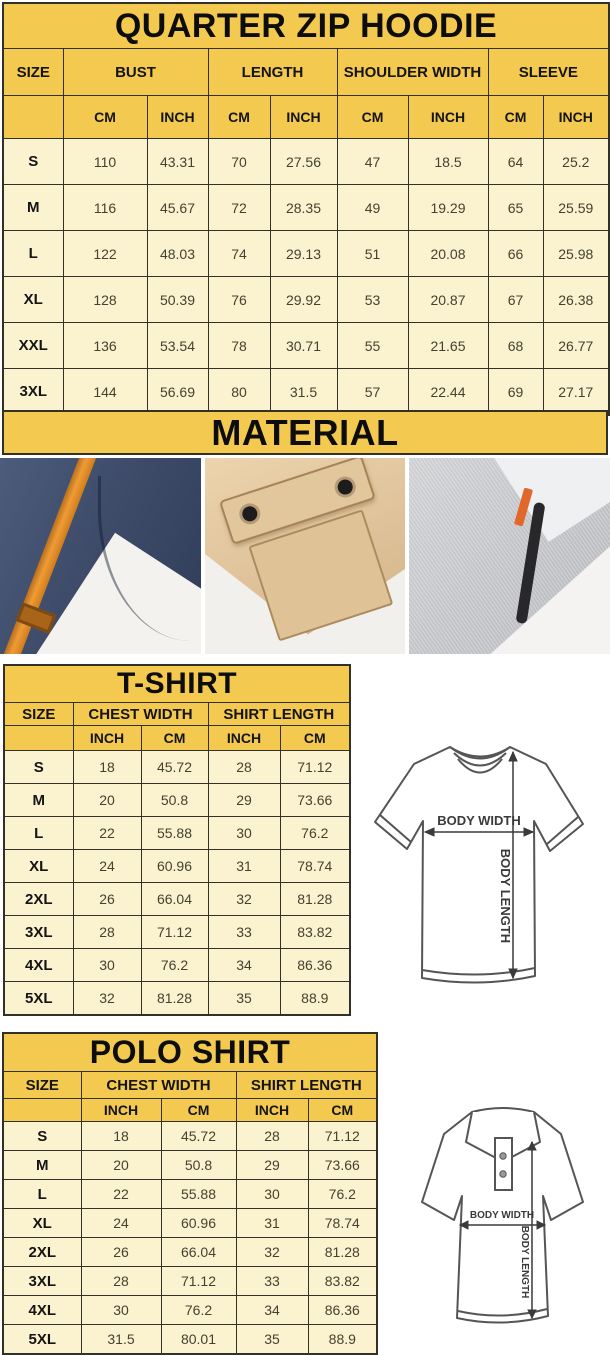  I want to click on value-cell: 65, so click(515, 207).